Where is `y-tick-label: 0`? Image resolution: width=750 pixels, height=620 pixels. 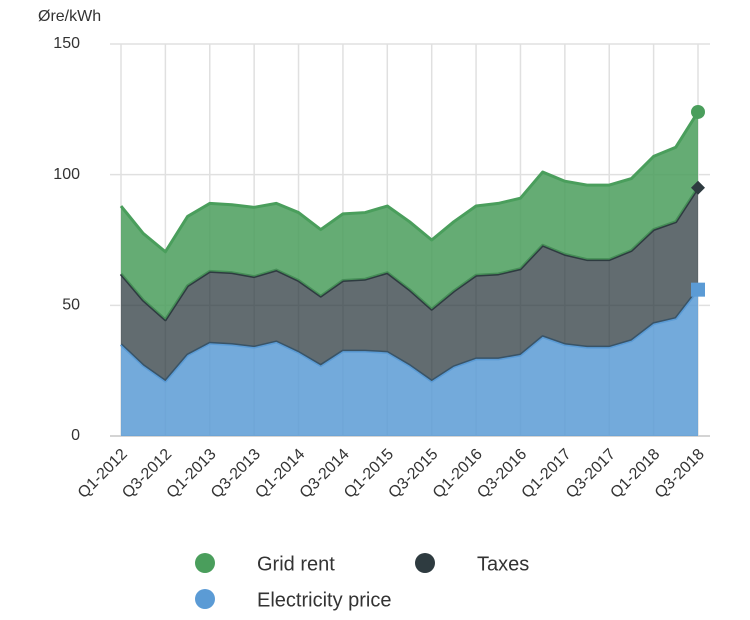
y-tick-label: 0 is located at coordinates (75, 435).